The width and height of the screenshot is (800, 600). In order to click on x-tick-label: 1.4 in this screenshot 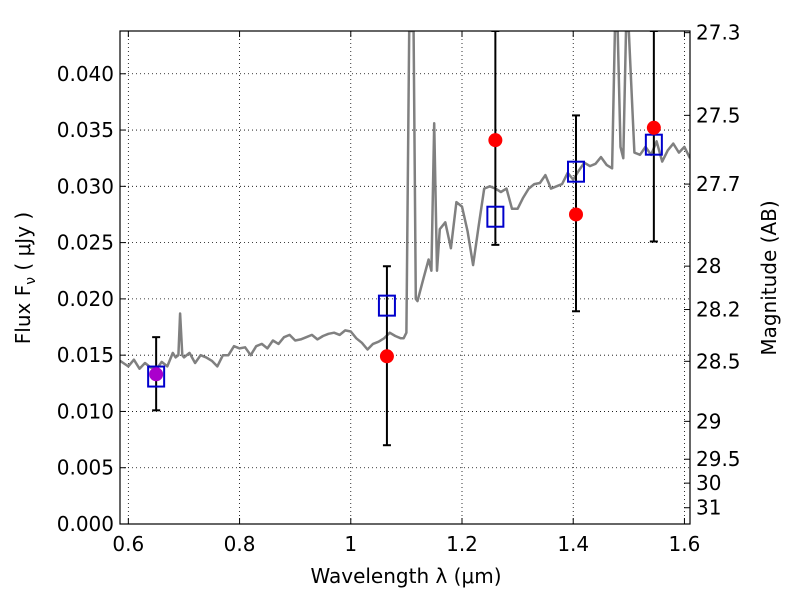, I will do `click(573, 544)`.